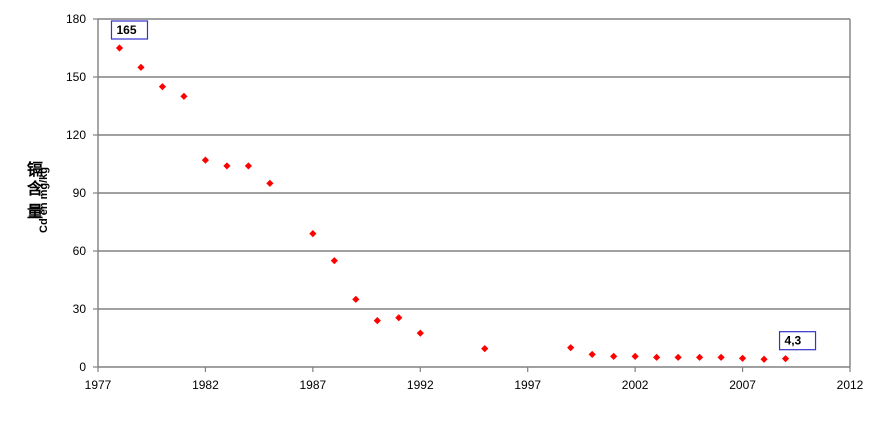  I want to click on x-tick-label: 1997, so click(527, 385).